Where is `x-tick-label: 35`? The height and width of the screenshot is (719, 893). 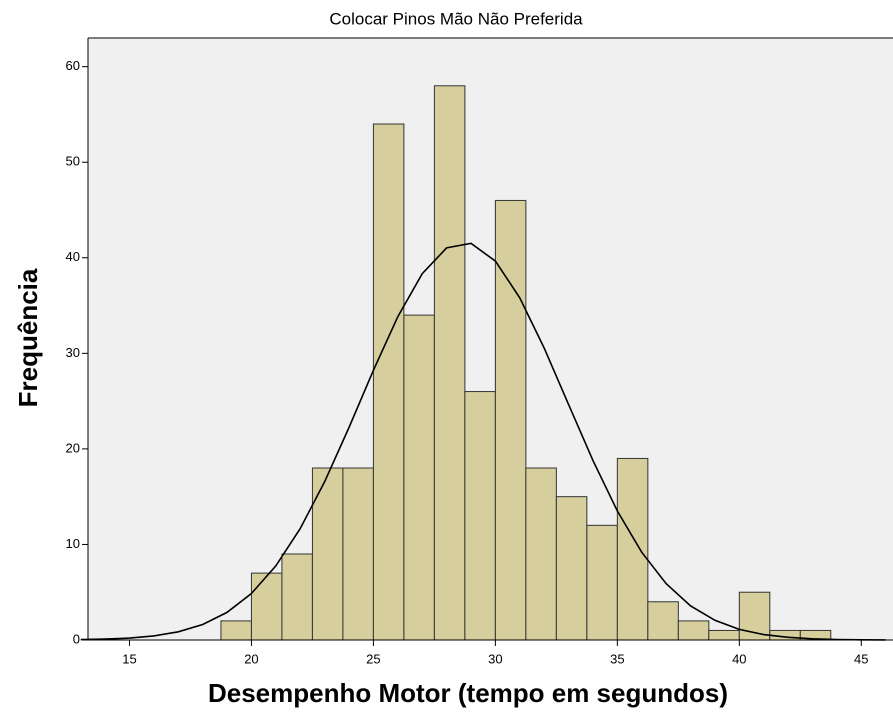
x-tick-label: 35 is located at coordinates (617, 658).